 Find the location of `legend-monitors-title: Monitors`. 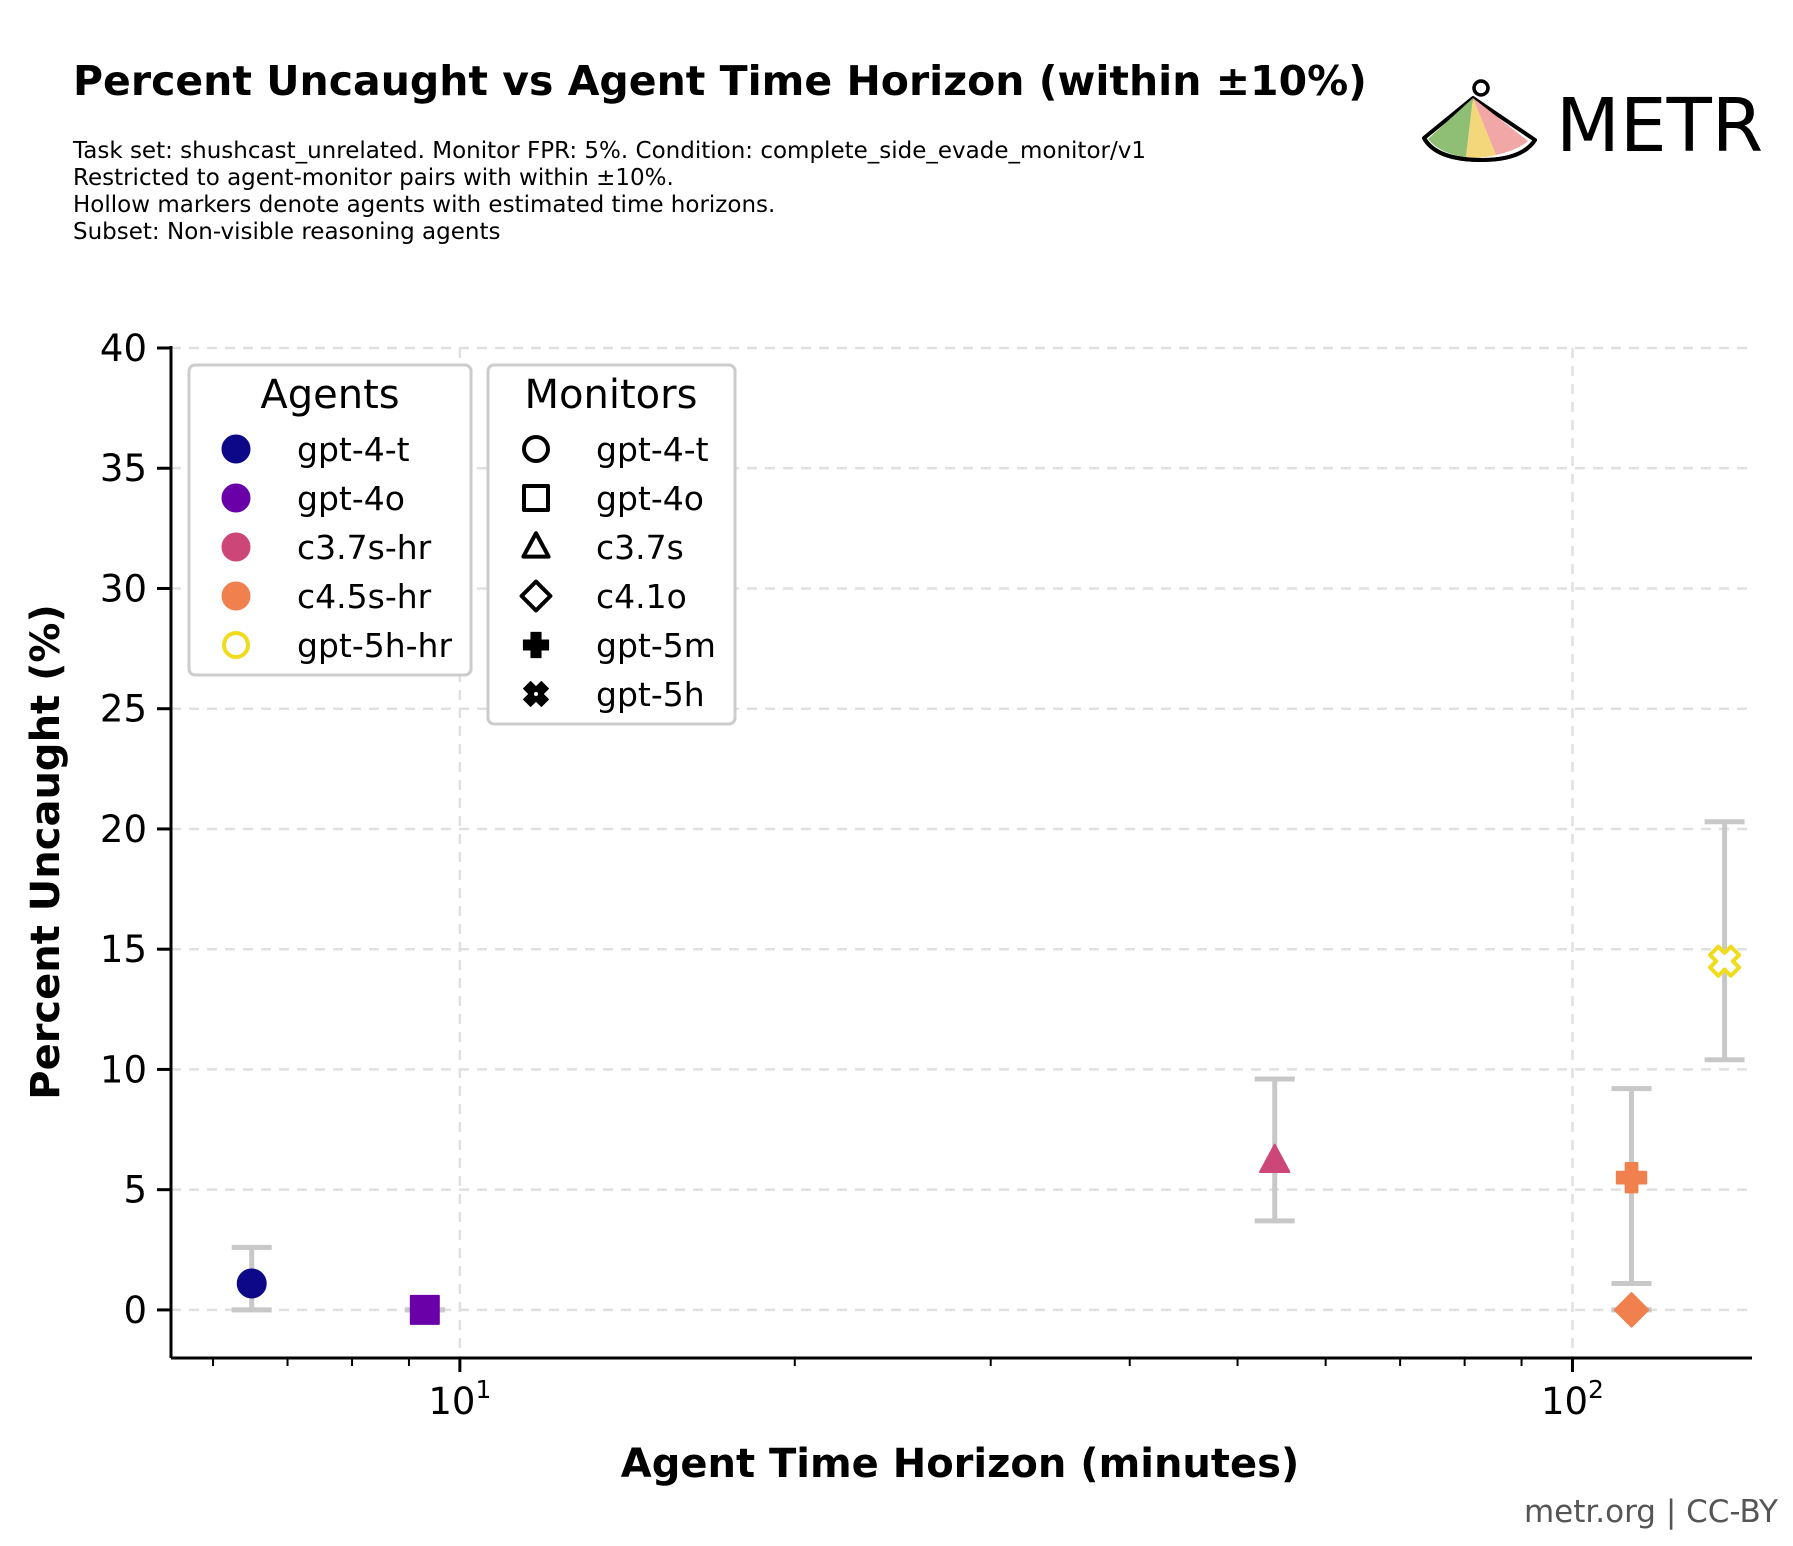

legend-monitors-title: Monitors is located at coordinates (611, 395).